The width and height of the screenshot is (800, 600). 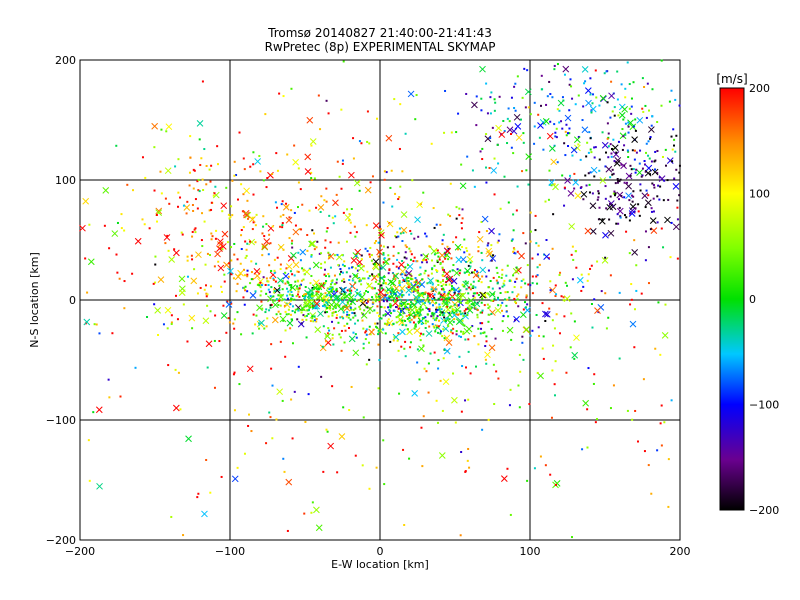 What do you see at coordinates (65, 180) in the screenshot?
I see `y-tick-label: 100` at bounding box center [65, 180].